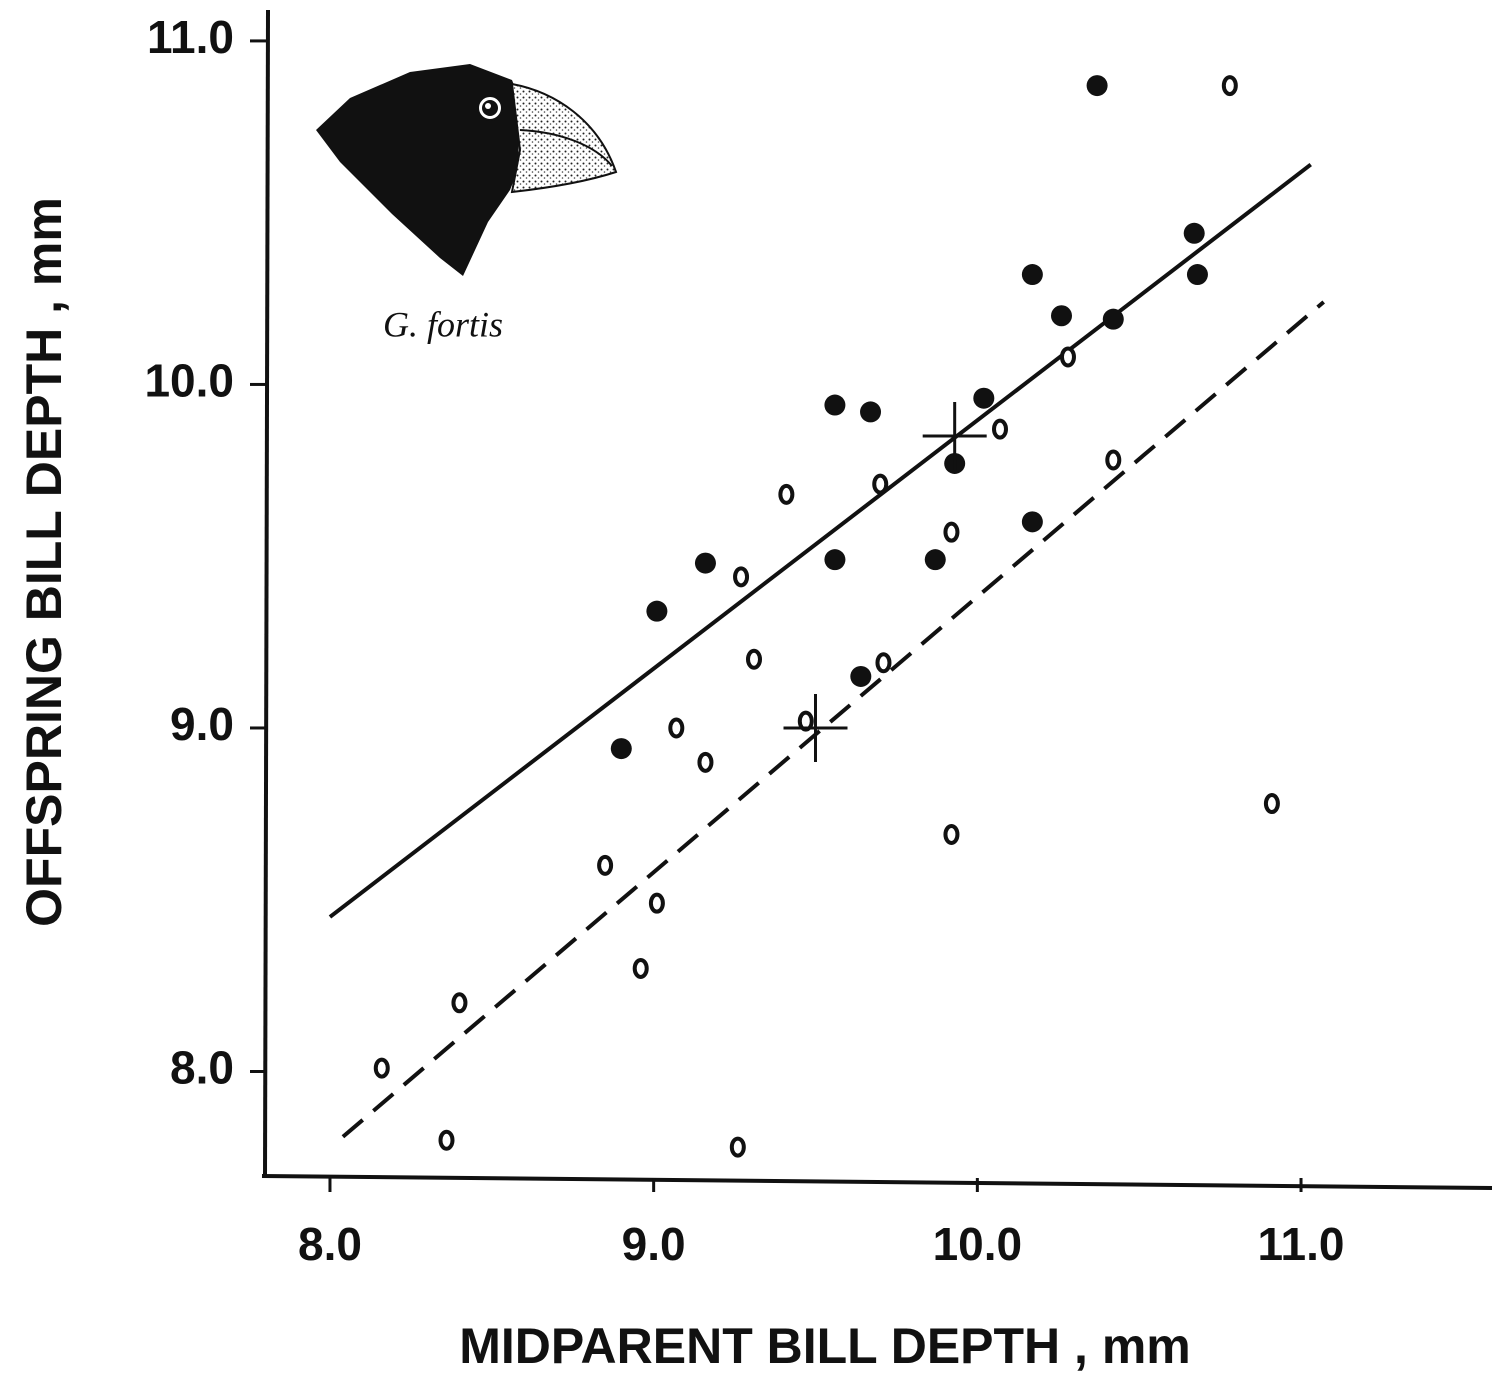 The height and width of the screenshot is (1382, 1503). I want to click on x-axis, so click(877, 1182).